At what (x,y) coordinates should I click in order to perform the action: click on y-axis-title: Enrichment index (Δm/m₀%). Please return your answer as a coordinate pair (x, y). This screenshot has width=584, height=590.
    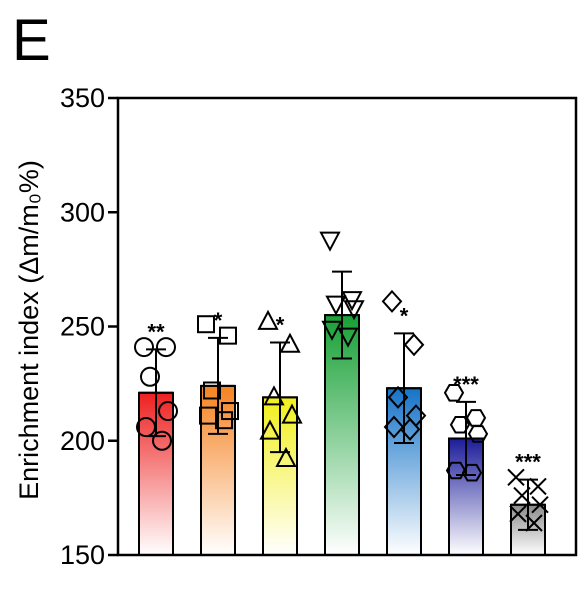
    Looking at the image, I should click on (29, 330).